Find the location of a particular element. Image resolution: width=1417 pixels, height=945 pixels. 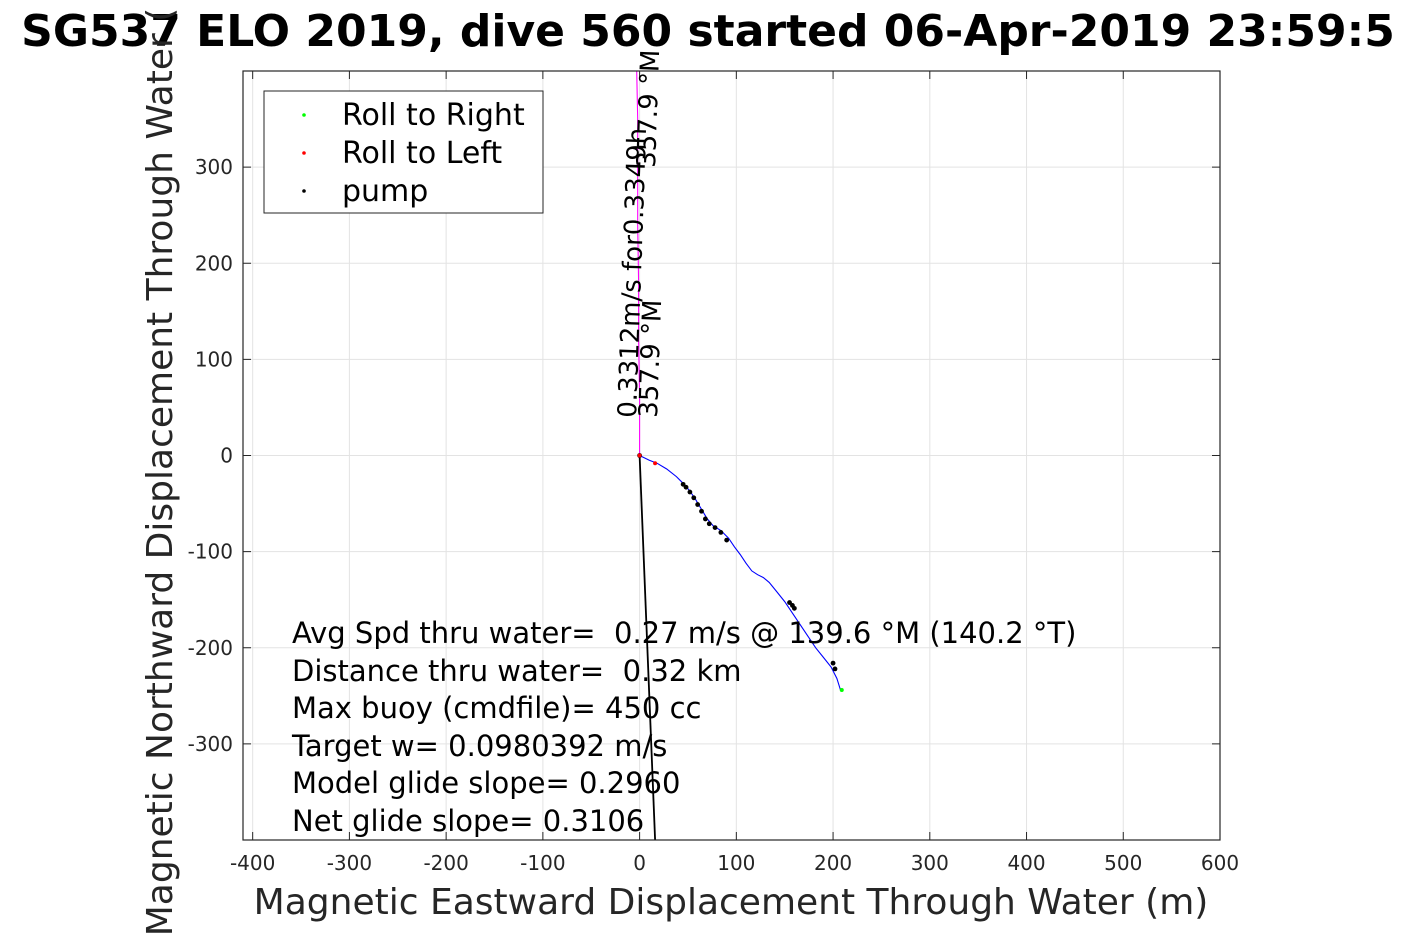

legend-marker-roll-left is located at coordinates (304, 153).